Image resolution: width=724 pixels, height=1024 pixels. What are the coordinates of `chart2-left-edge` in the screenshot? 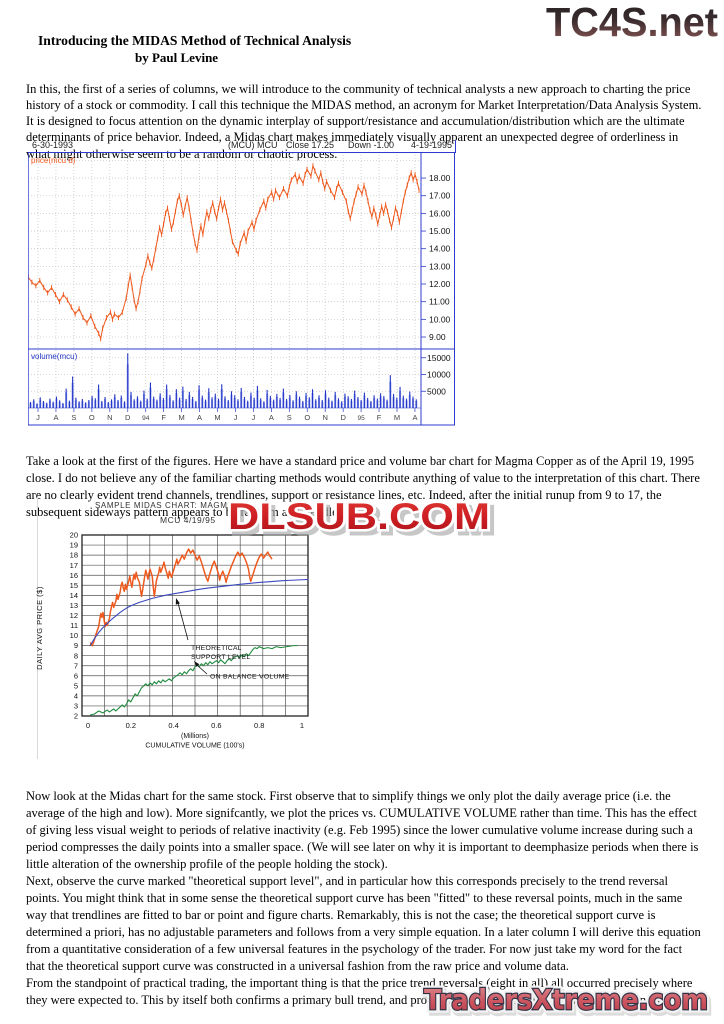 It's located at (37, 628).